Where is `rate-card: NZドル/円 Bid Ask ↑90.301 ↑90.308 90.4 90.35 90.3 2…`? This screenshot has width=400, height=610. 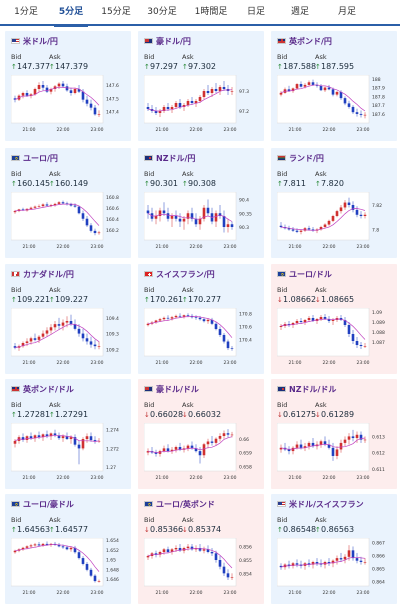
rate-card: NZドル/円 Bid Ask ↑90.301 ↑90.308 90.4 90.35 90.3 2… is located at coordinates (201, 203).